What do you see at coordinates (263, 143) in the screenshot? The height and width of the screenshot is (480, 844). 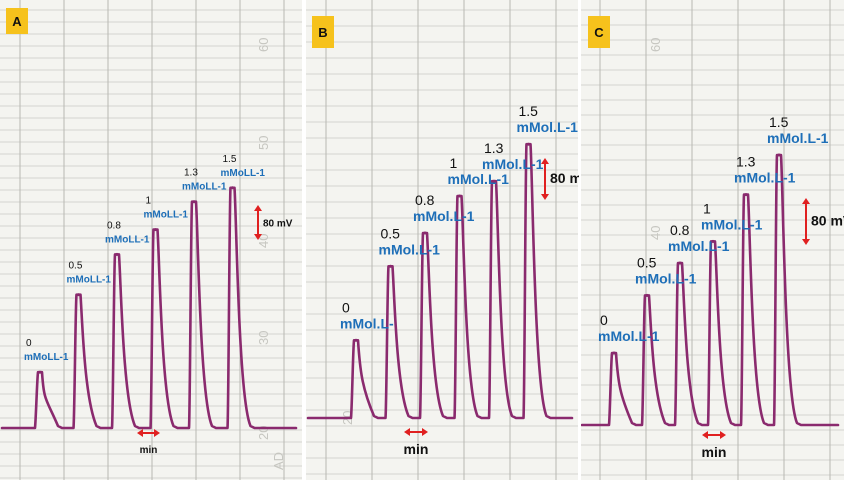 I see `paper-number: 50` at bounding box center [263, 143].